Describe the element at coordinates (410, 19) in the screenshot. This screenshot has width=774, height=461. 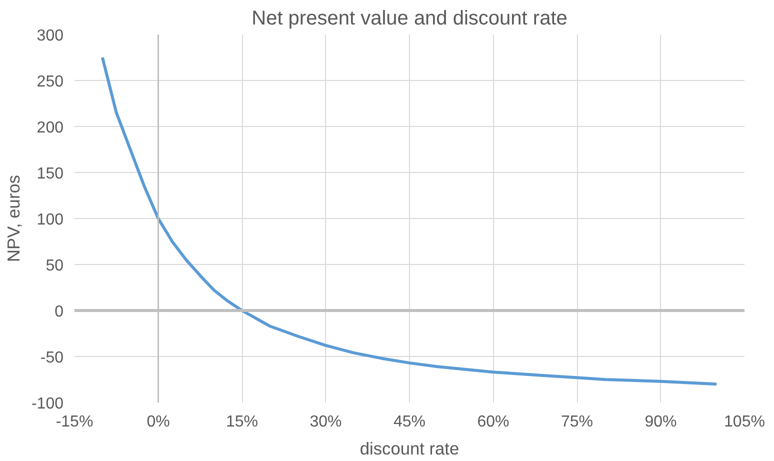
I see `chart-title: Net present value and discount rate` at that location.